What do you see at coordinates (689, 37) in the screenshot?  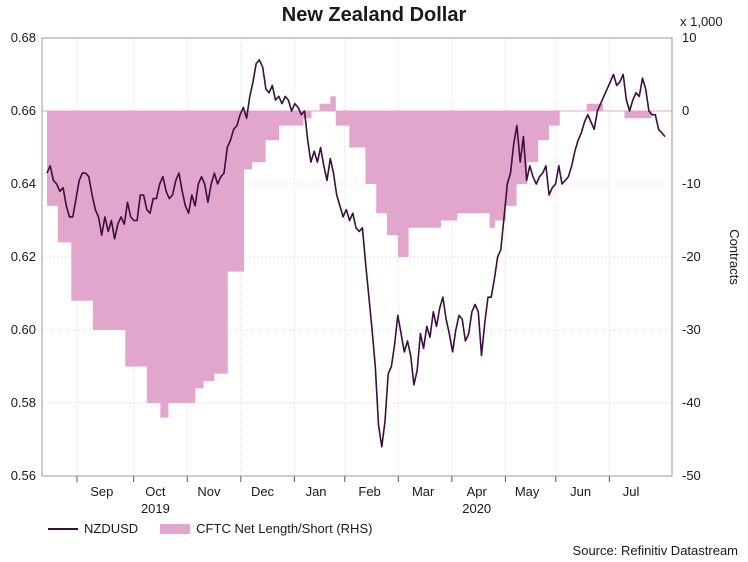 I see `right-tick-label: 10` at bounding box center [689, 37].